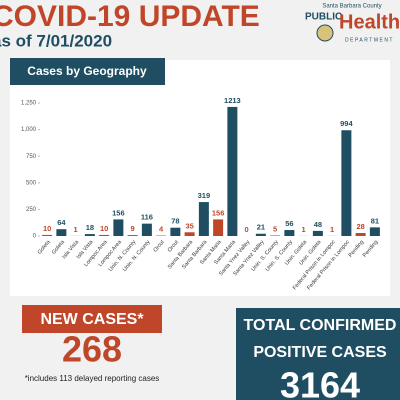  Describe the element at coordinates (275, 228) in the screenshot. I see `value-label: 5` at that location.